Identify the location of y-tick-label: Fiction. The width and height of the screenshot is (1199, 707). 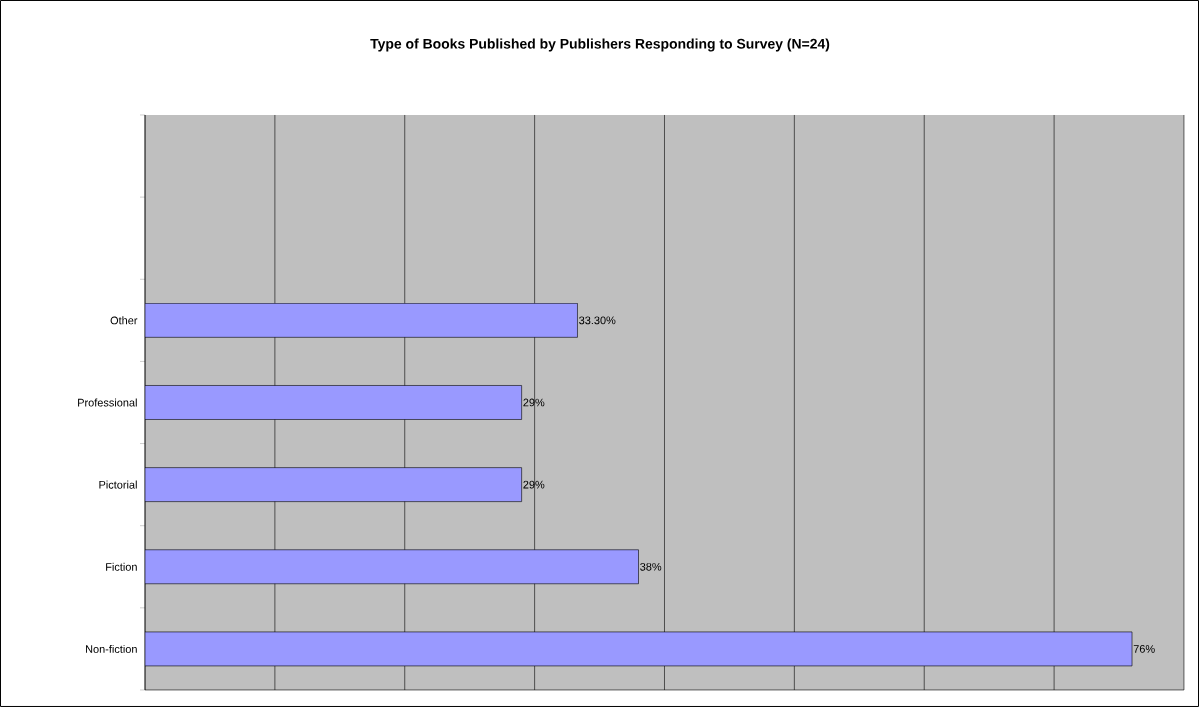
(121, 566).